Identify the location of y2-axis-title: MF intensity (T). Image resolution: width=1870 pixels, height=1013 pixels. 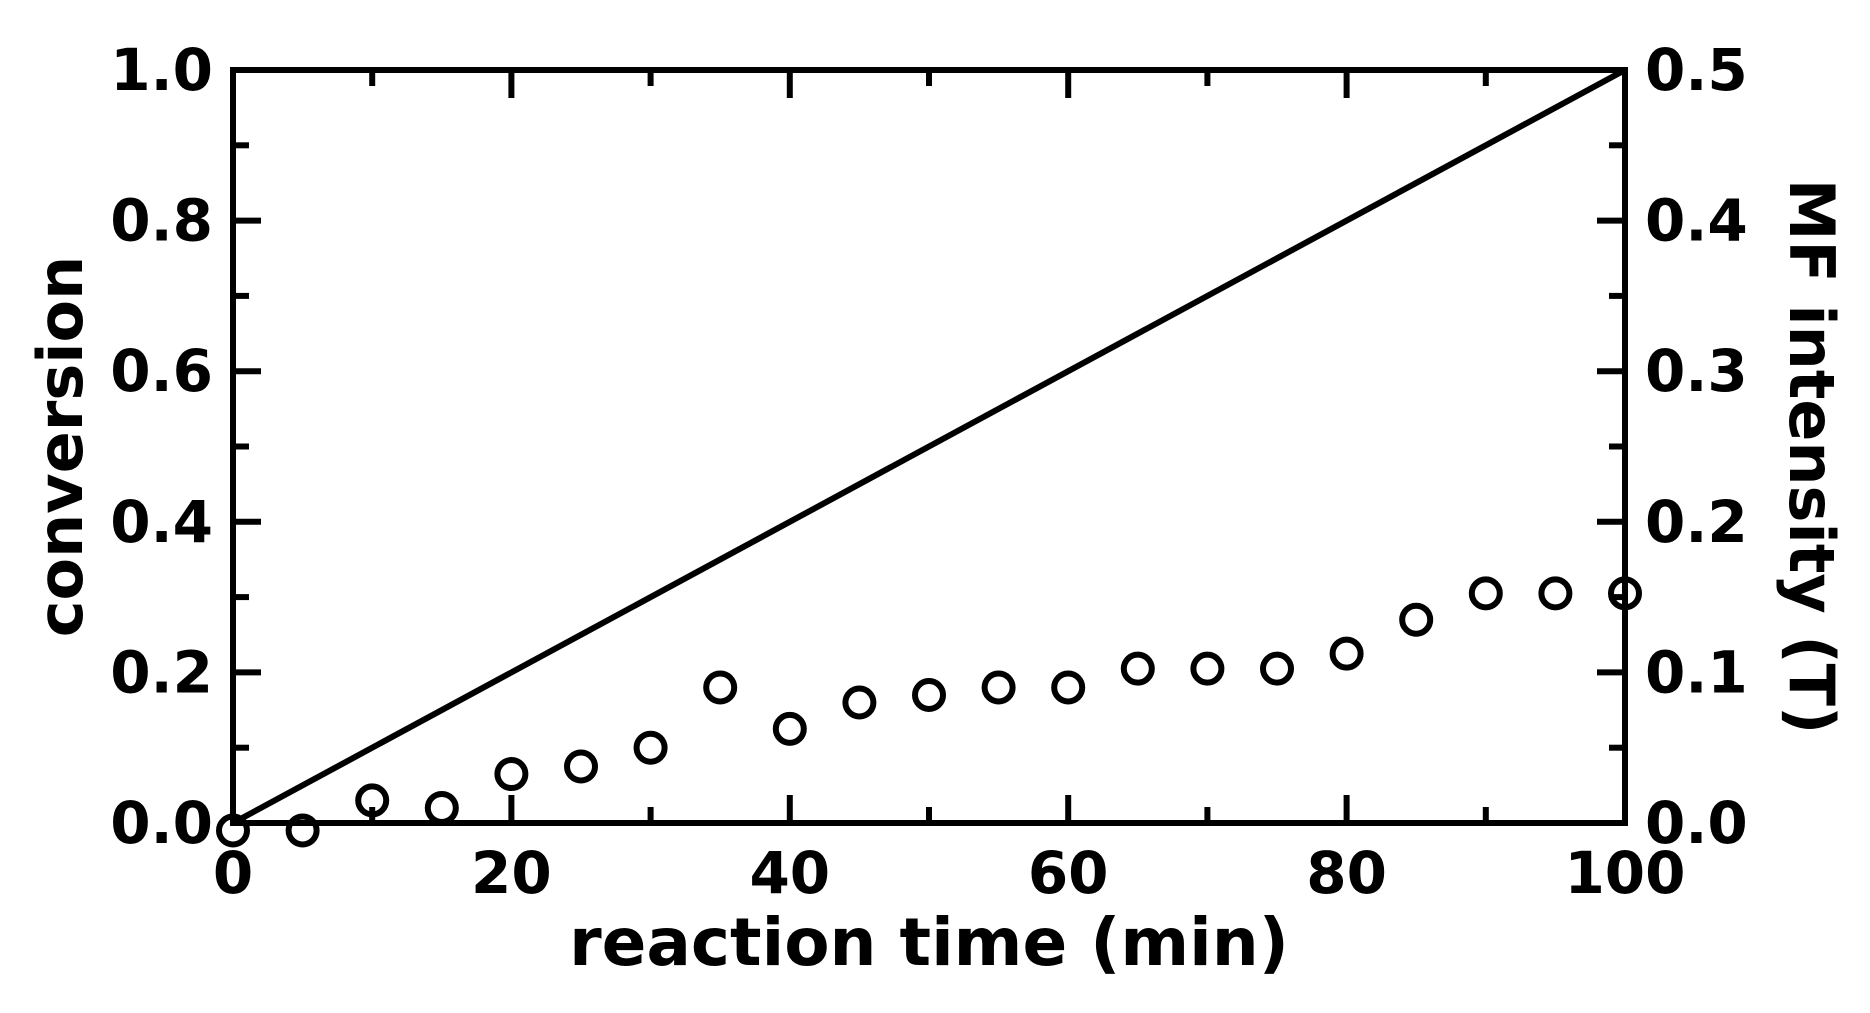
(1811, 457).